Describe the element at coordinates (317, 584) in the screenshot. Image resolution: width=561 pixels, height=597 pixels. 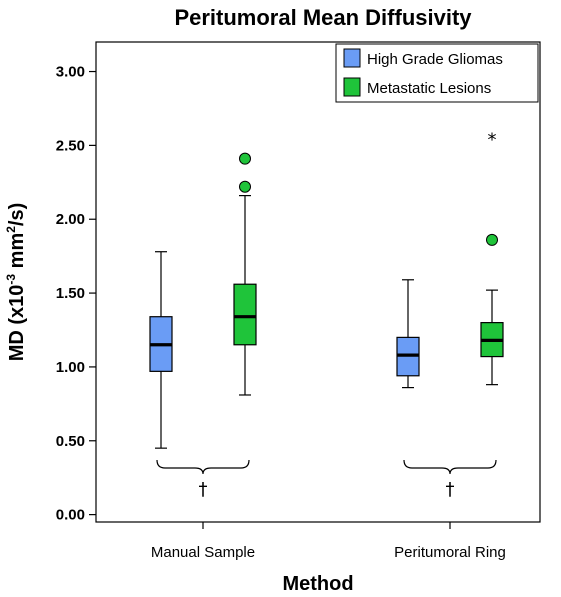
I see `x-axis-title: Method` at that location.